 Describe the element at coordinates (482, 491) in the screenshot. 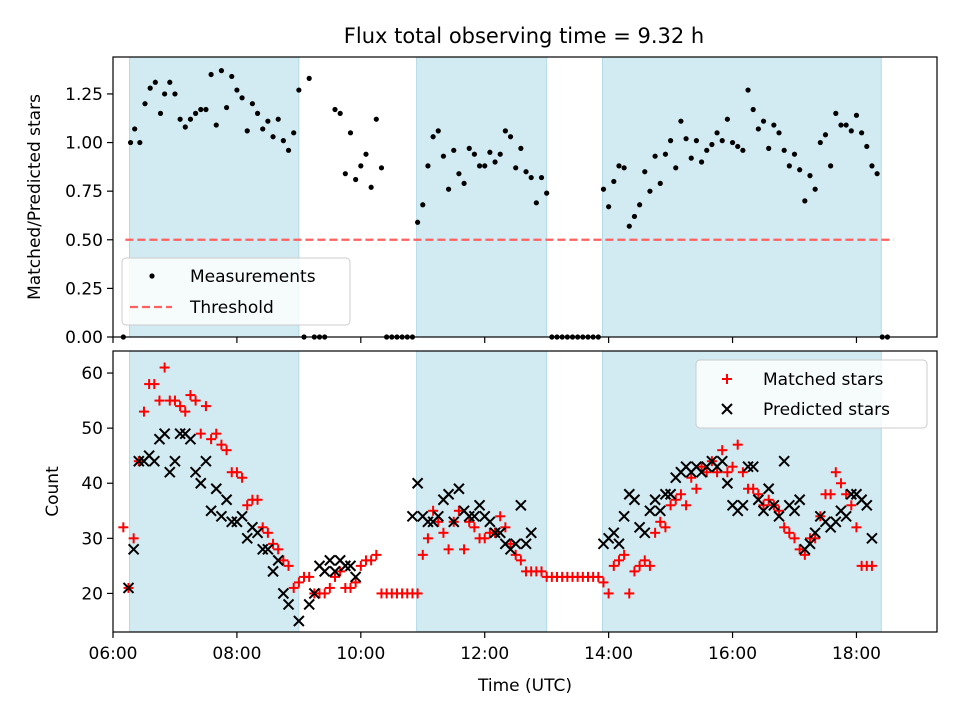

I see `shaded-interval` at that location.